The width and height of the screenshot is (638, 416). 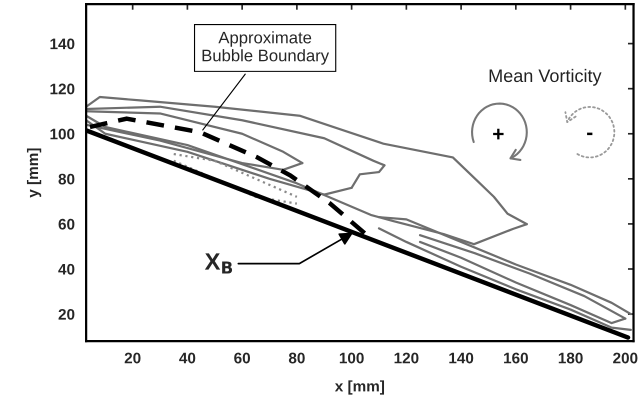 I want to click on y-tick-label: 60, so click(x=66, y=224).